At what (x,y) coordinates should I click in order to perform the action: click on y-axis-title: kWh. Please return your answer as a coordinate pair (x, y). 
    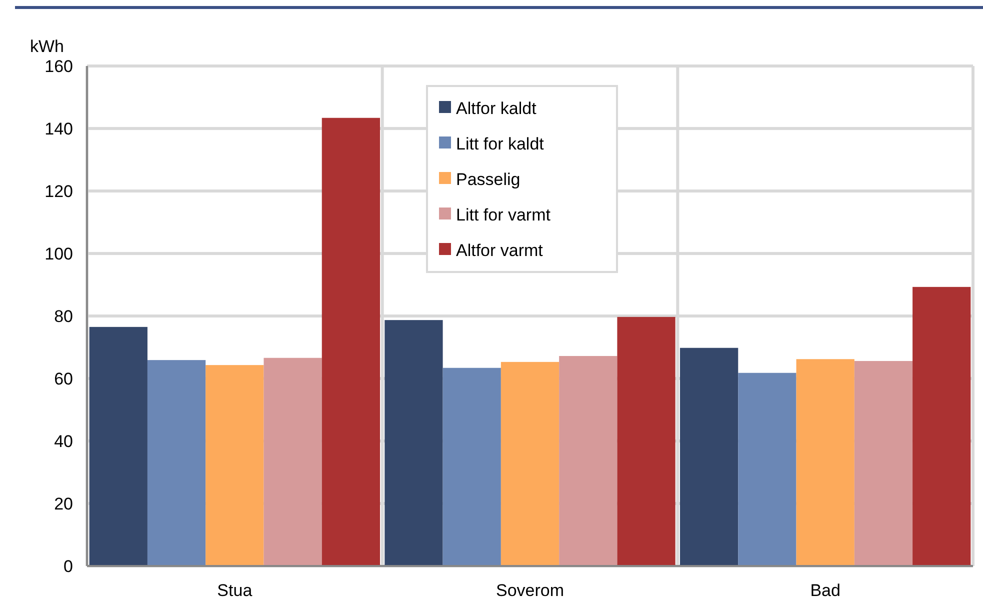
    Looking at the image, I should click on (47, 46).